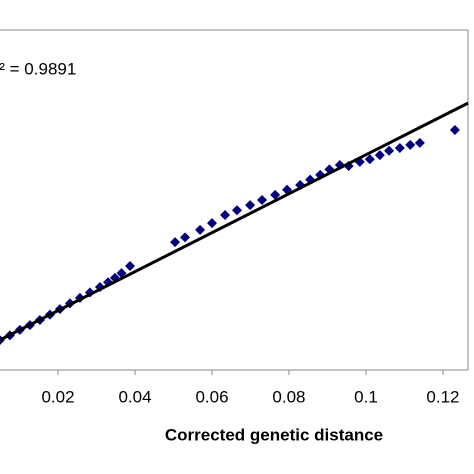 This screenshot has width=474, height=474. I want to click on x-tick-label: 0.04, so click(134, 396).